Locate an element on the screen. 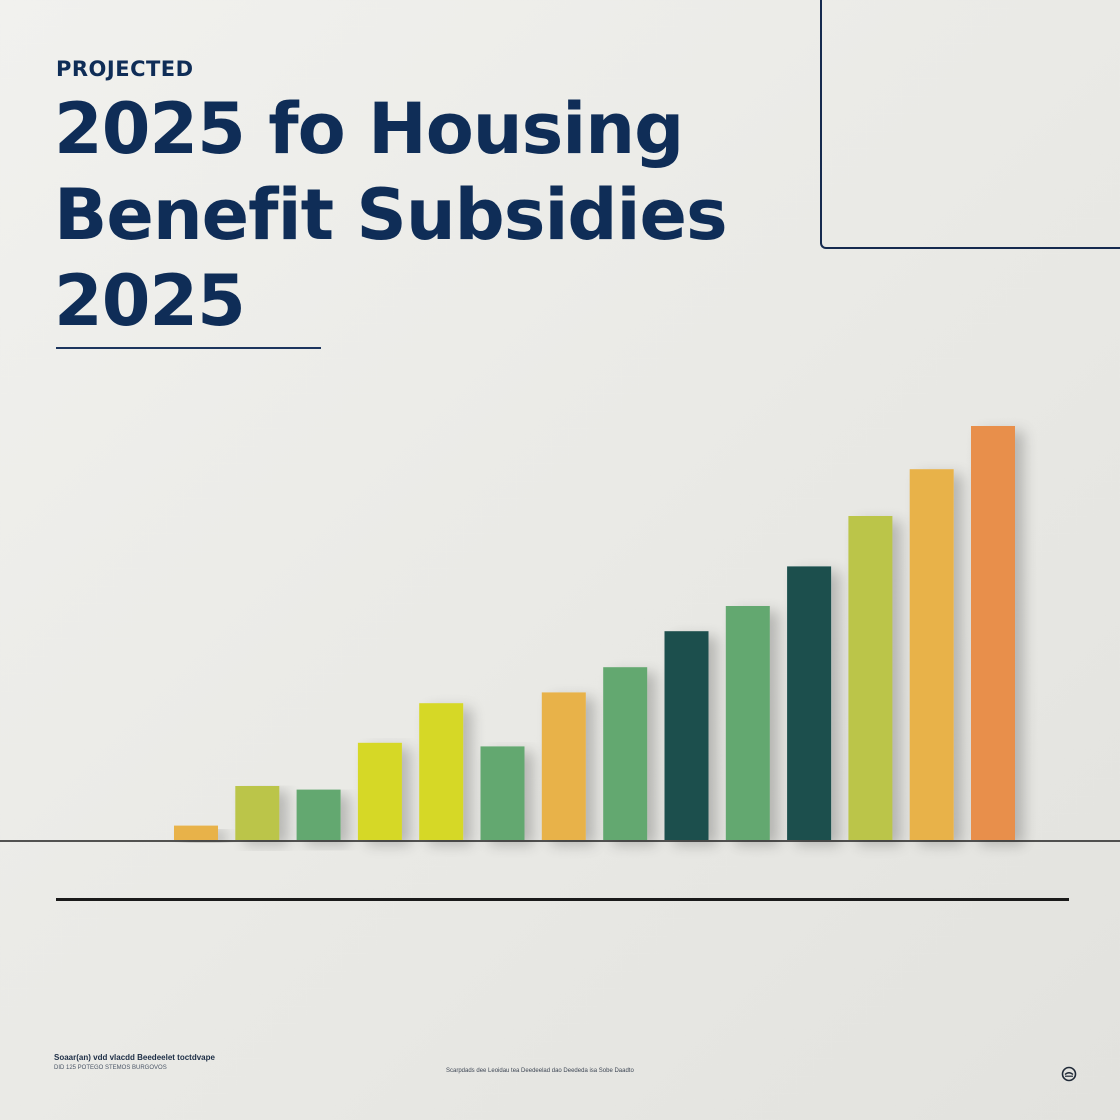  footer-source-subline: DID 125 POTEGO STEMOS BURGOVOS is located at coordinates (110, 1068).